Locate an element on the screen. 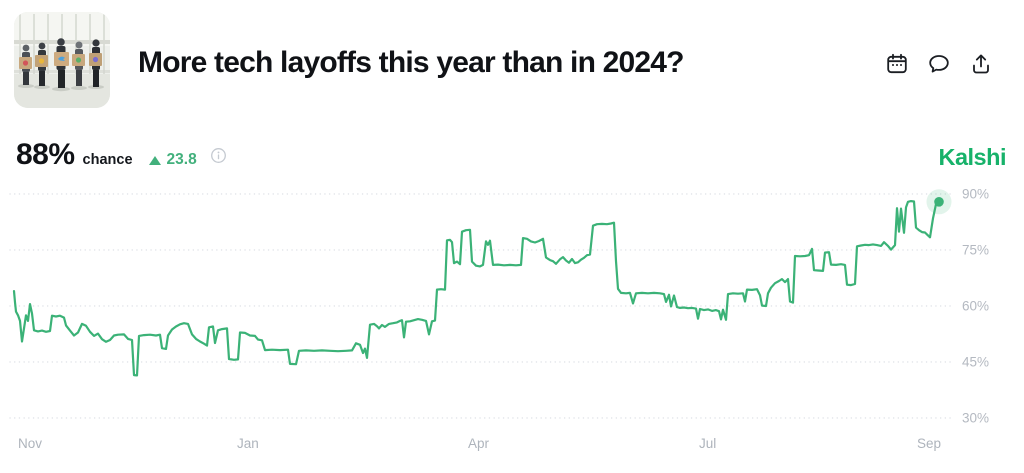  y-tick-label: 30% is located at coordinates (975, 418).